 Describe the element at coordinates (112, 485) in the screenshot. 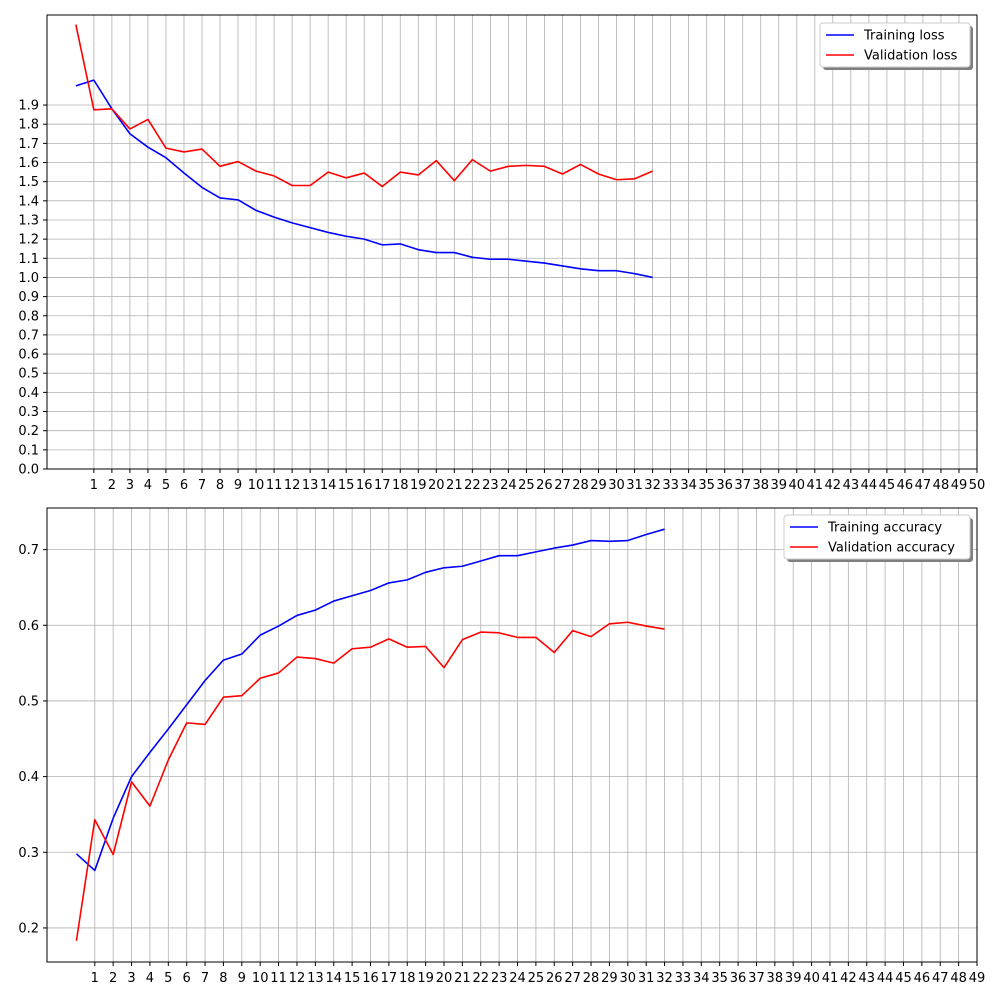

I see `x-tick-label: 2` at that location.